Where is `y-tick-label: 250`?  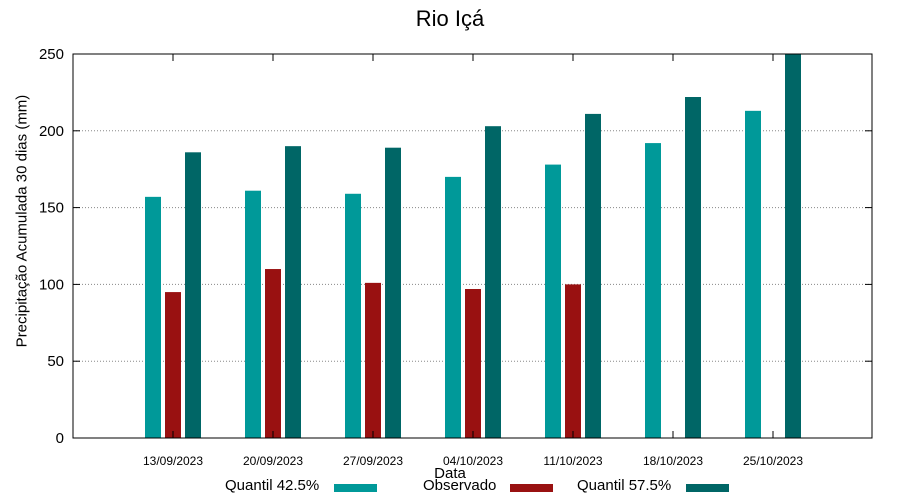 y-tick-label: 250 is located at coordinates (51, 54).